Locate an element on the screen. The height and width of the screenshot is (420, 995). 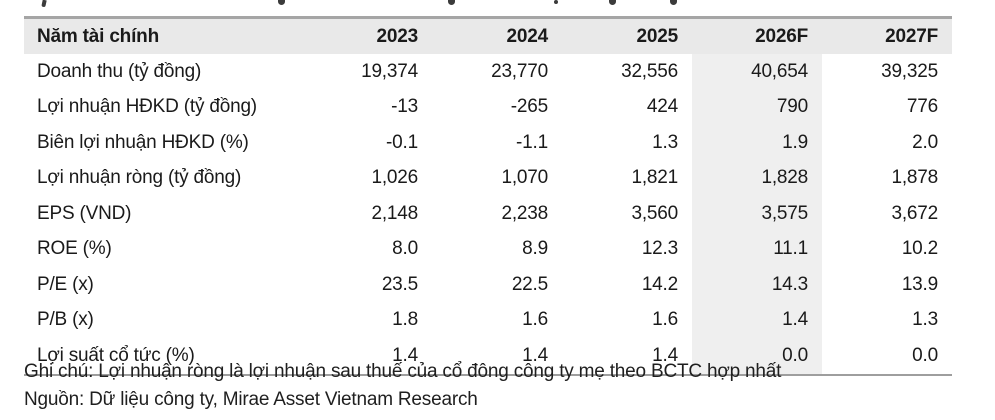
value-cell: 2,148 is located at coordinates (394, 213).